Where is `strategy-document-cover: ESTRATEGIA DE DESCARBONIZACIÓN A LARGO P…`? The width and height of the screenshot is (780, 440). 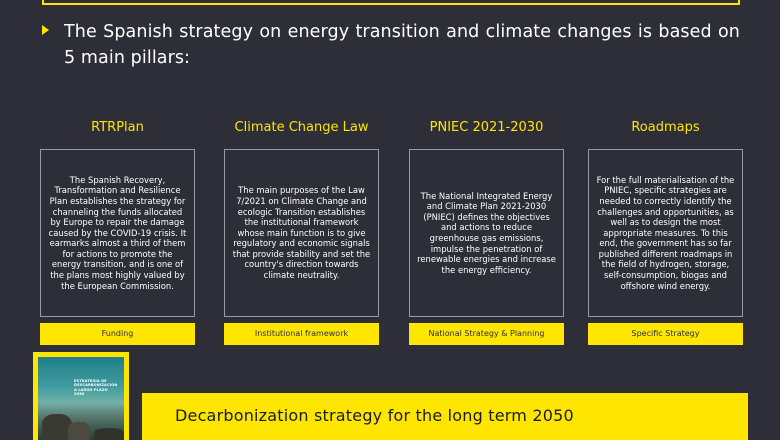
strategy-document-cover: ESTRATEGIA DE DESCARBONIZACIÓN A LARGO P… is located at coordinates (81, 396).